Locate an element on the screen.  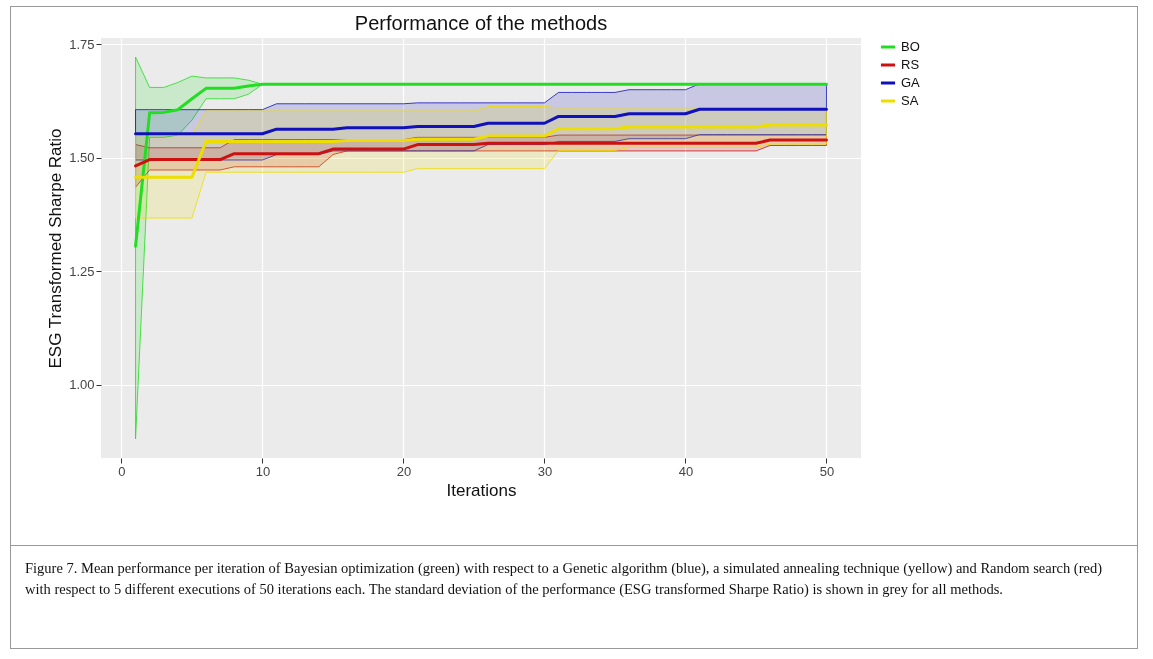
x-tick-label: 30 is located at coordinates (545, 471).